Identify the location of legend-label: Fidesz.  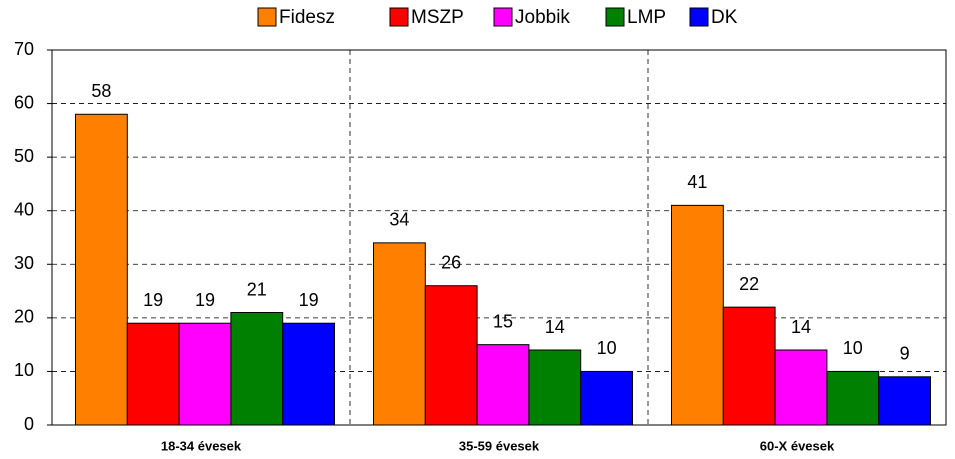
(307, 17).